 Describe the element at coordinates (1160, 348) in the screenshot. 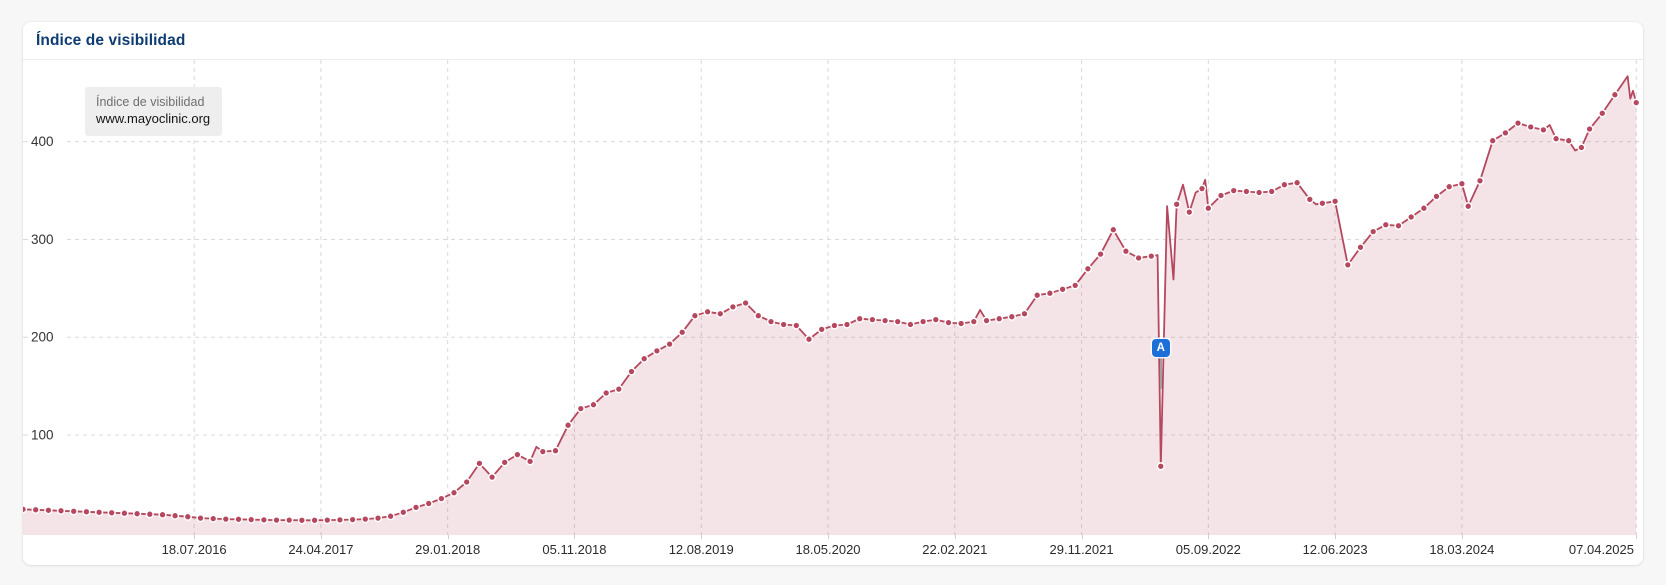

I see `event-marker-a: A` at that location.